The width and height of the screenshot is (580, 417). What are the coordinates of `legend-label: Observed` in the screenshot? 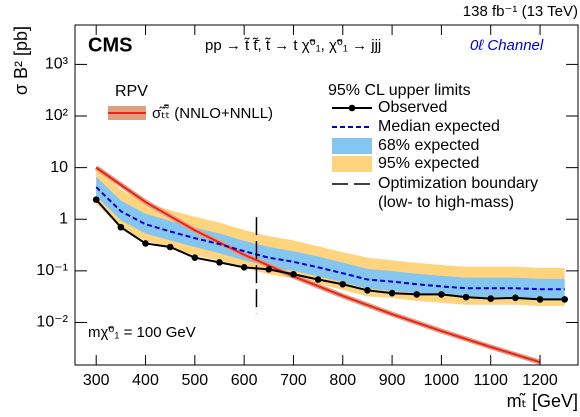 It's located at (412, 107).